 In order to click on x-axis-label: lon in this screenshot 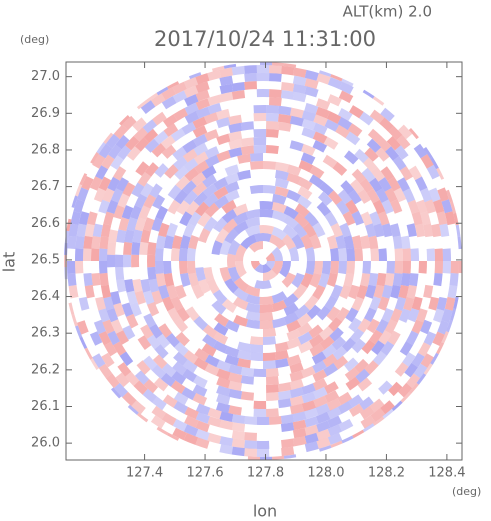, I will do `click(265, 511)`.